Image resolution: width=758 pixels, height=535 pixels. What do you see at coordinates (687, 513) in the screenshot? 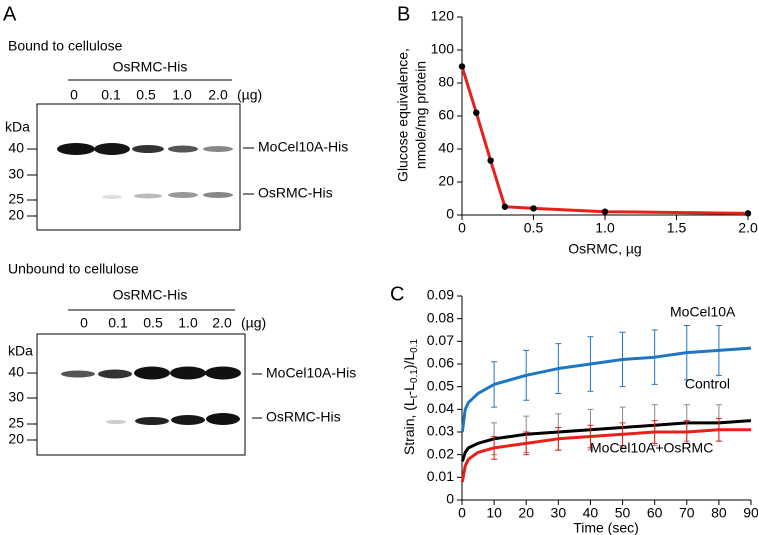
I see `x-tick-label: 70` at bounding box center [687, 513].